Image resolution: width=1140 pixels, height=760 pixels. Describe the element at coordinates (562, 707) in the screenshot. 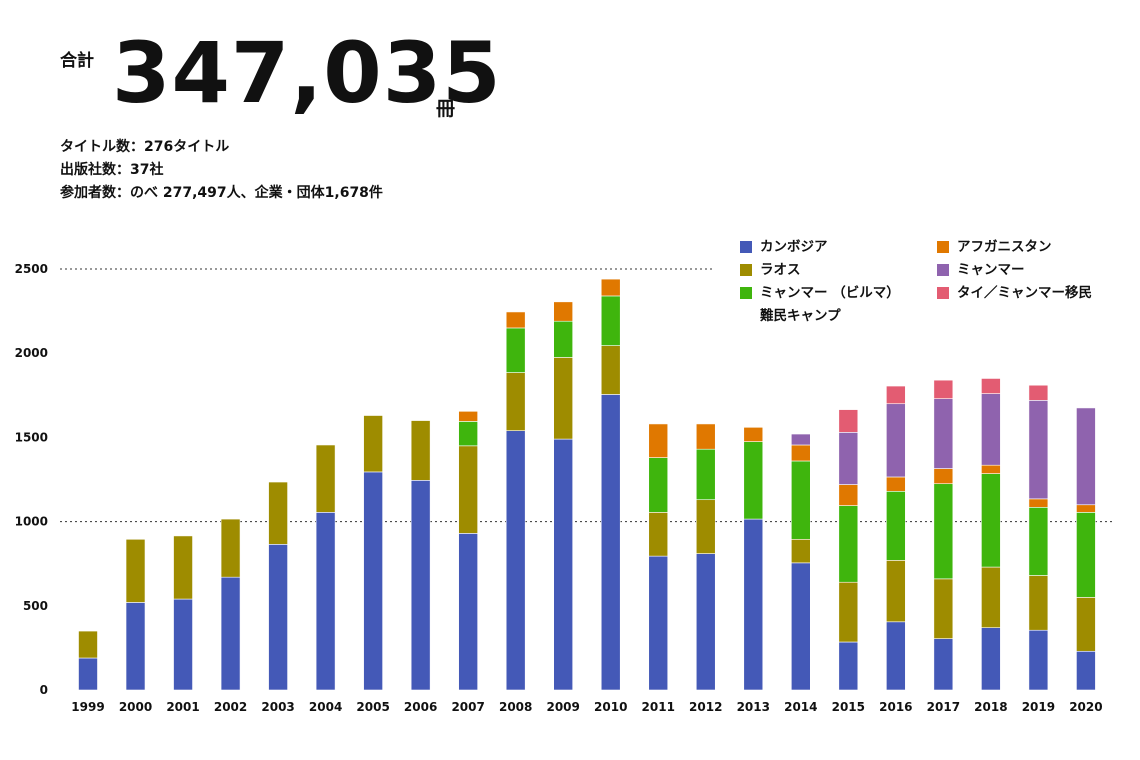

I see `x-tick-label: 2009` at that location.